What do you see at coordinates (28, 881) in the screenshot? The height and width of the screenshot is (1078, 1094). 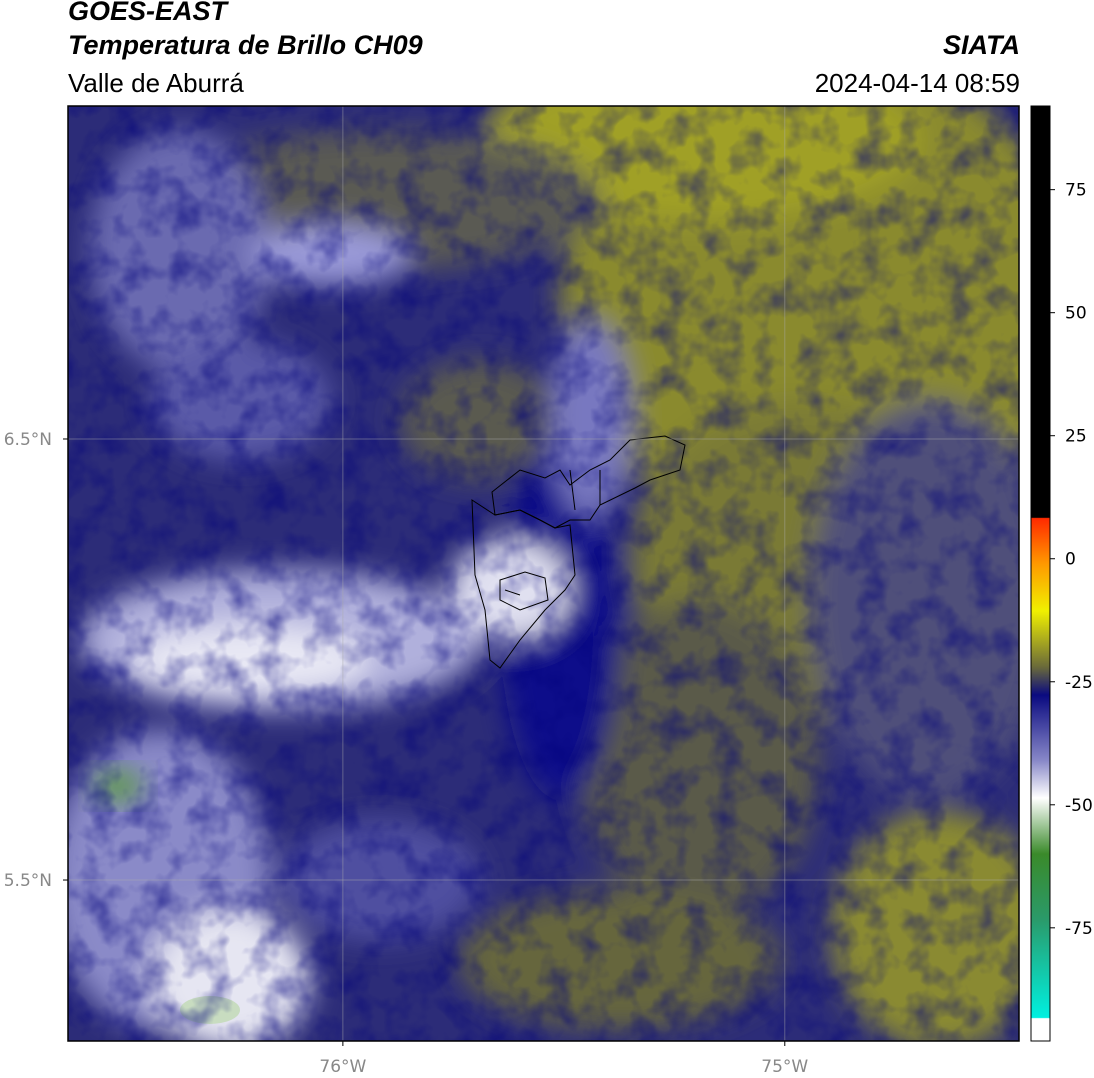 I see `lat-label: 5.5°N` at bounding box center [28, 881].